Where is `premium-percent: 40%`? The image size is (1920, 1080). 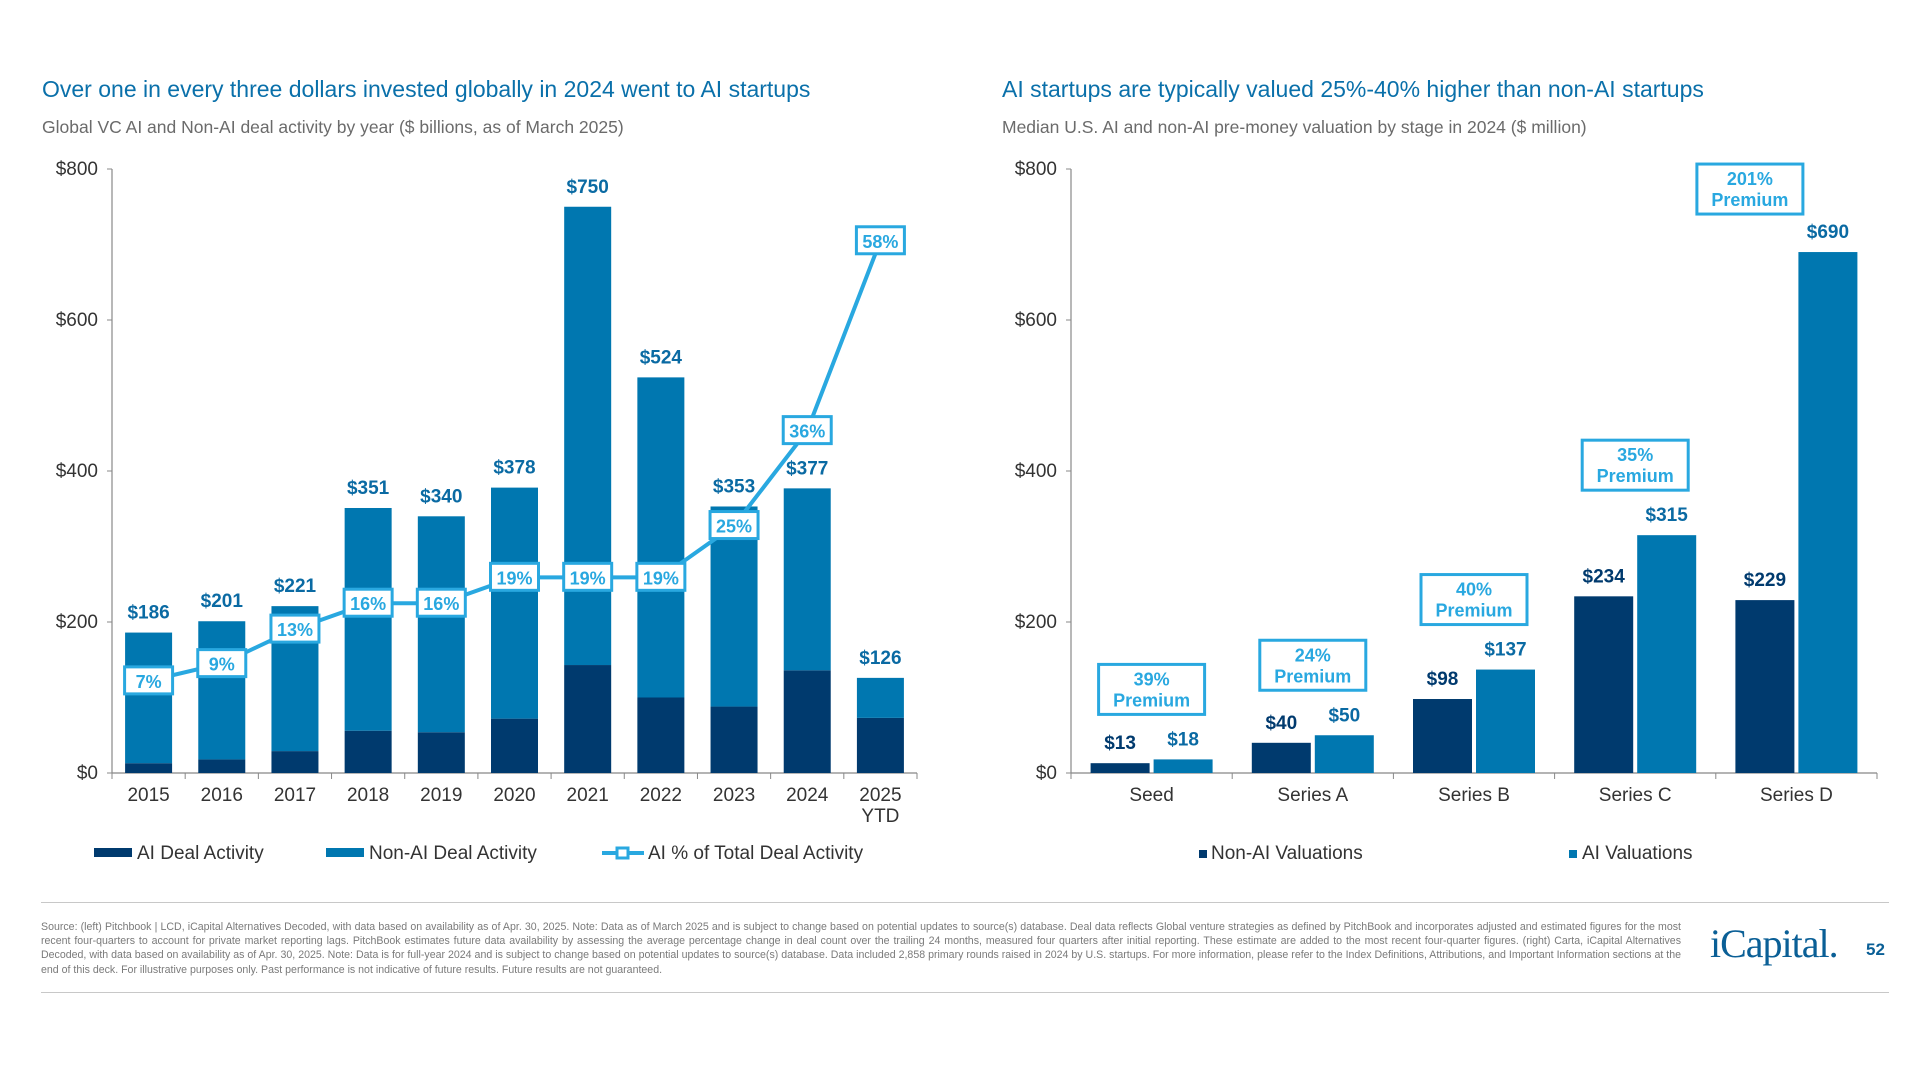
premium-percent: 40% is located at coordinates (1474, 590).